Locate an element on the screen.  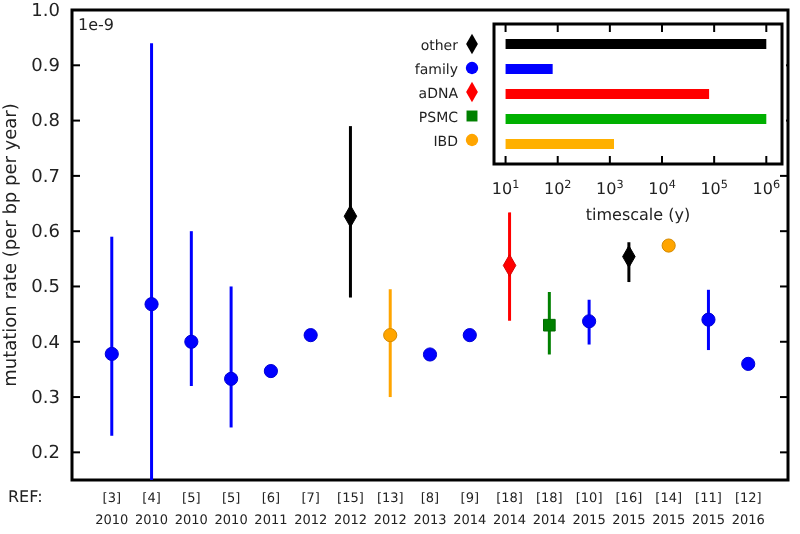
y-tick-label: 1.0 is located at coordinates (46, 11).